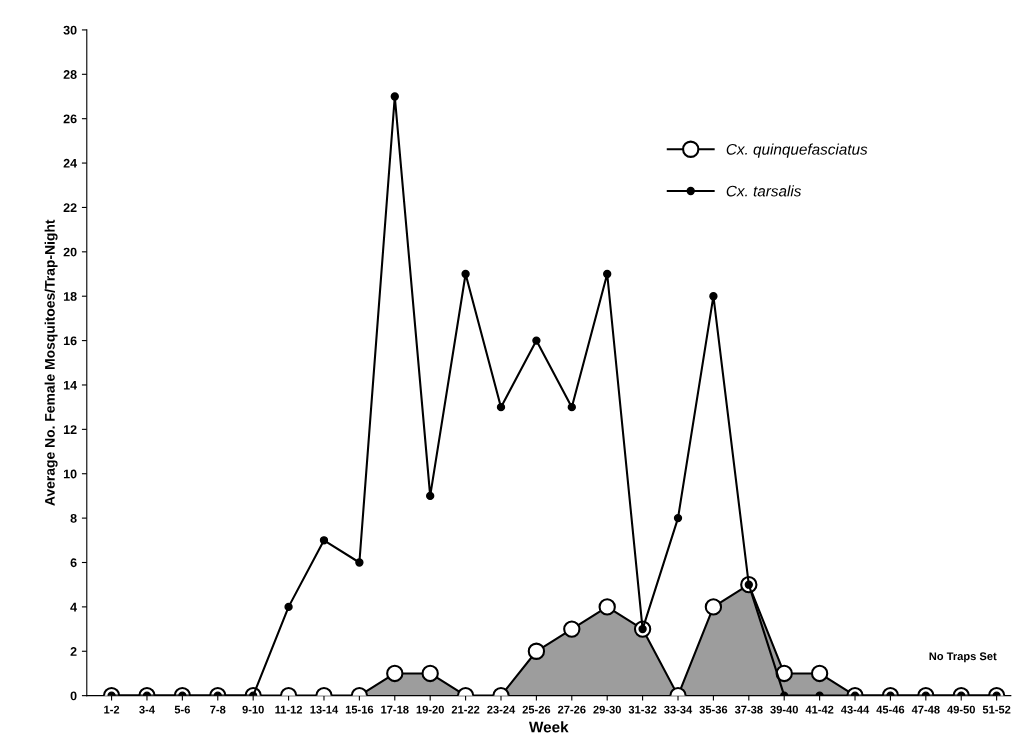 The height and width of the screenshot is (748, 1021). Describe the element at coordinates (70, 119) in the screenshot. I see `y-tick-label: 26` at that location.